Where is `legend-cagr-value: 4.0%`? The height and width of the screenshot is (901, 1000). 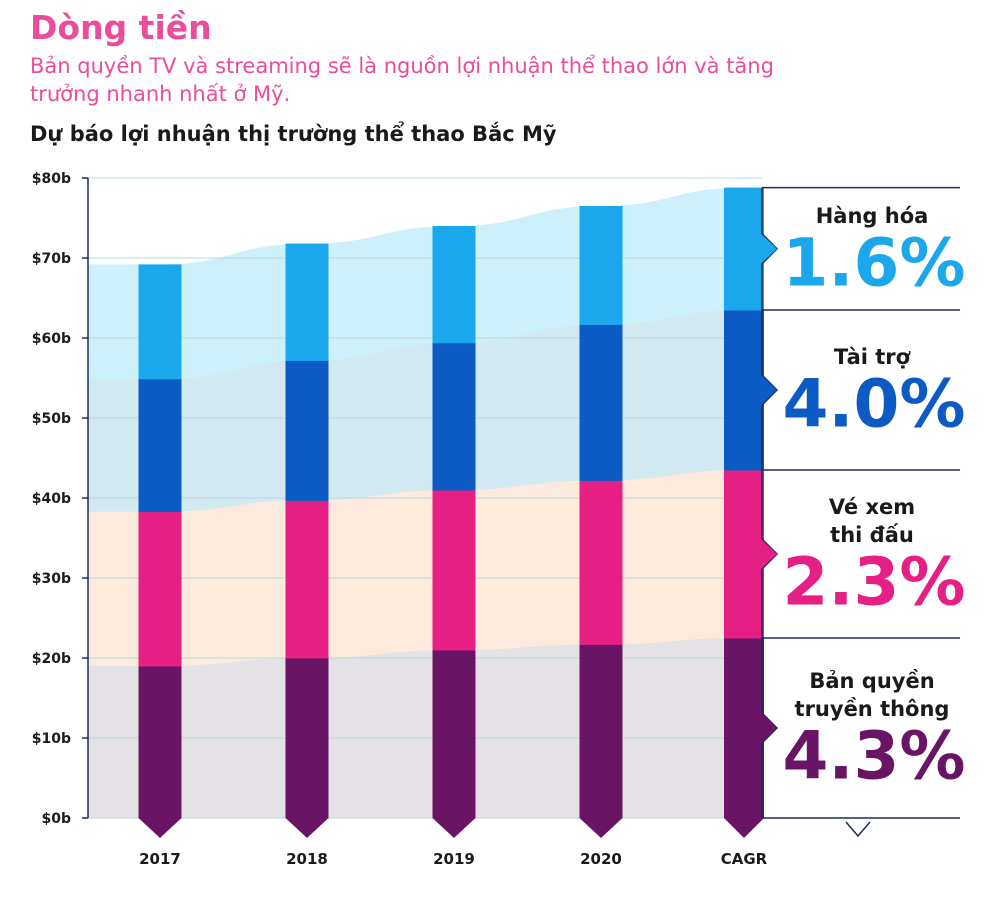 legend-cagr-value: 4.0% is located at coordinates (873, 404).